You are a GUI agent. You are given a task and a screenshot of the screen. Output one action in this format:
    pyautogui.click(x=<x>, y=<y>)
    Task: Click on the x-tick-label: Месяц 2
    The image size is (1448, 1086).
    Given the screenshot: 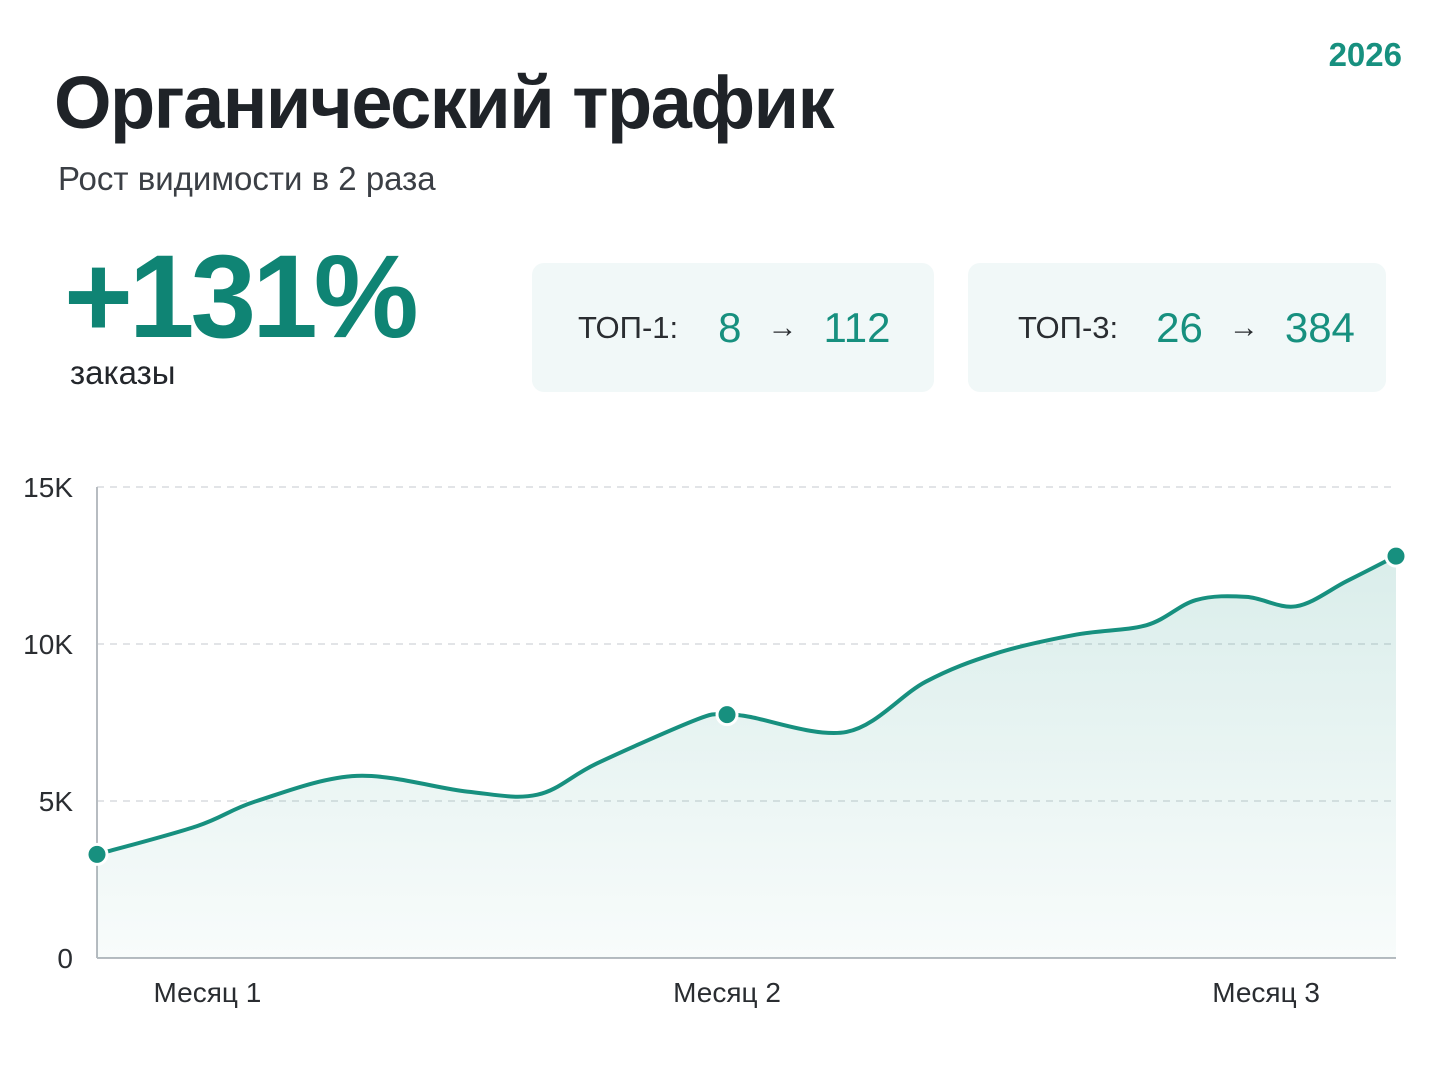 What is the action you would take?
    pyautogui.click(x=727, y=992)
    